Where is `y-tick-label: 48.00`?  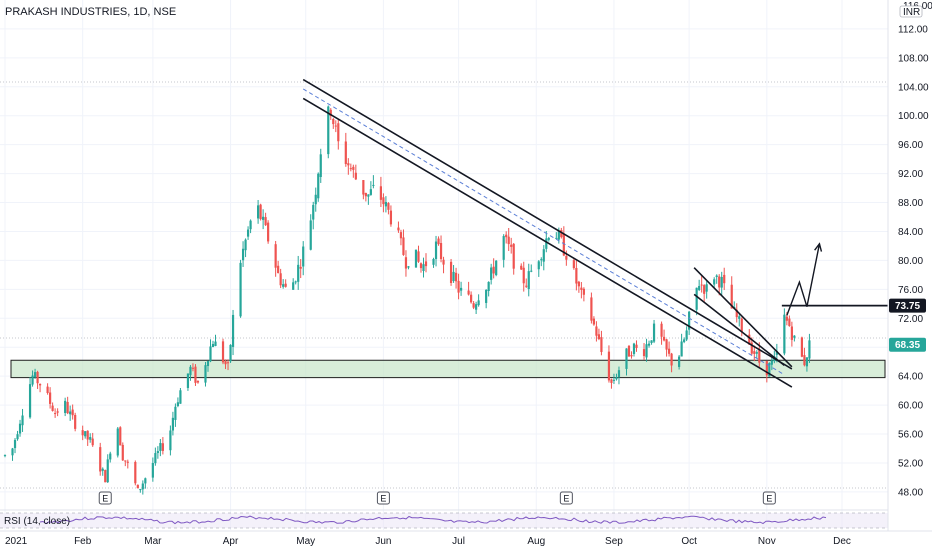
y-tick-label: 48.00 is located at coordinates (910, 492).